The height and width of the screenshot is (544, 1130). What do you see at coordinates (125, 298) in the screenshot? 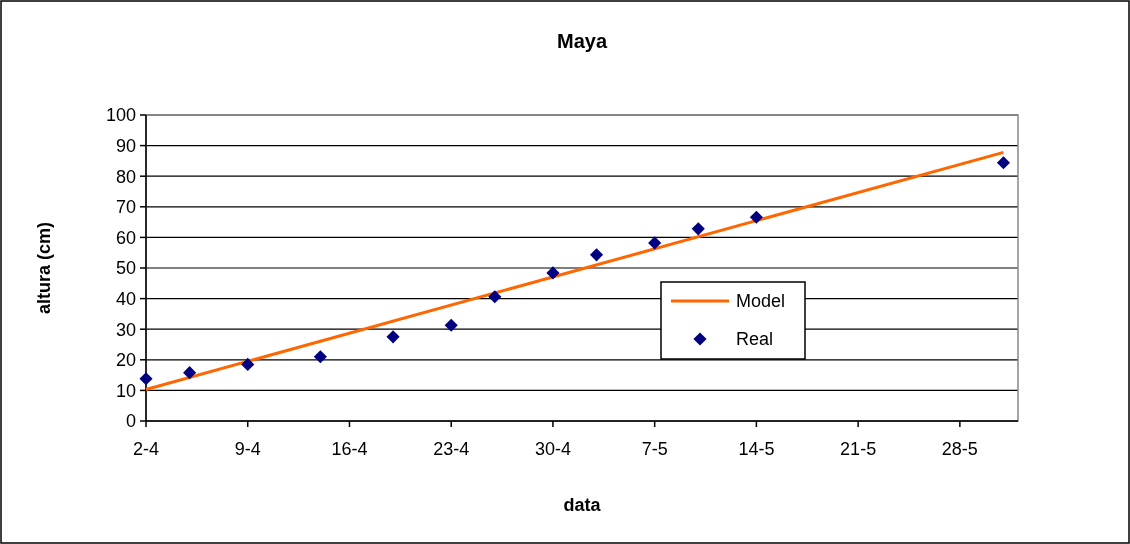
I see `y-tick-label: 40` at bounding box center [125, 298].